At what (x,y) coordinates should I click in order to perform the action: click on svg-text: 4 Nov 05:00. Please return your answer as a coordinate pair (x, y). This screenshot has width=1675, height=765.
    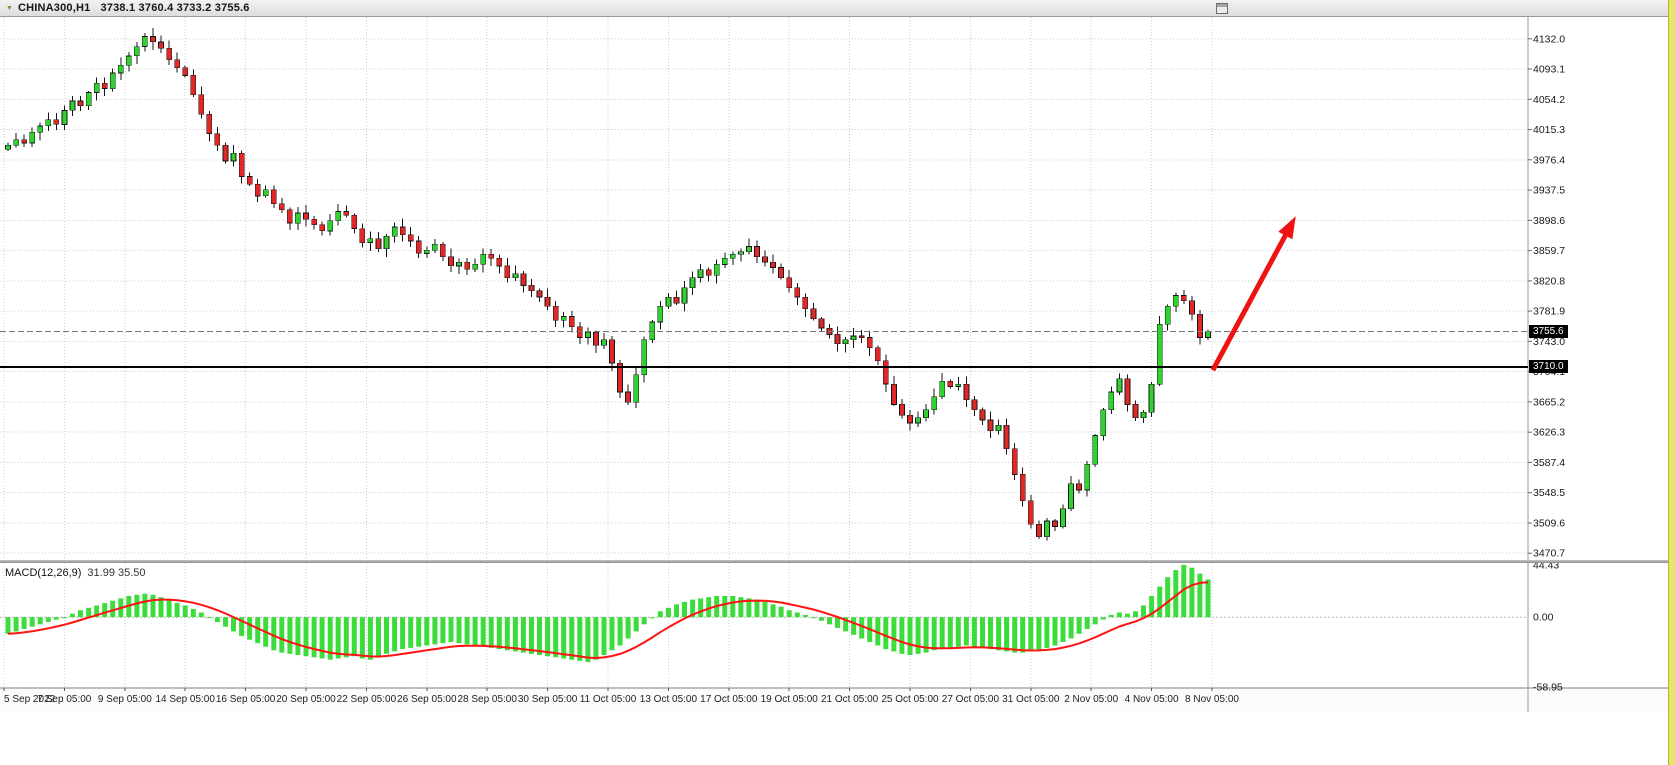
    Looking at the image, I should click on (1152, 699).